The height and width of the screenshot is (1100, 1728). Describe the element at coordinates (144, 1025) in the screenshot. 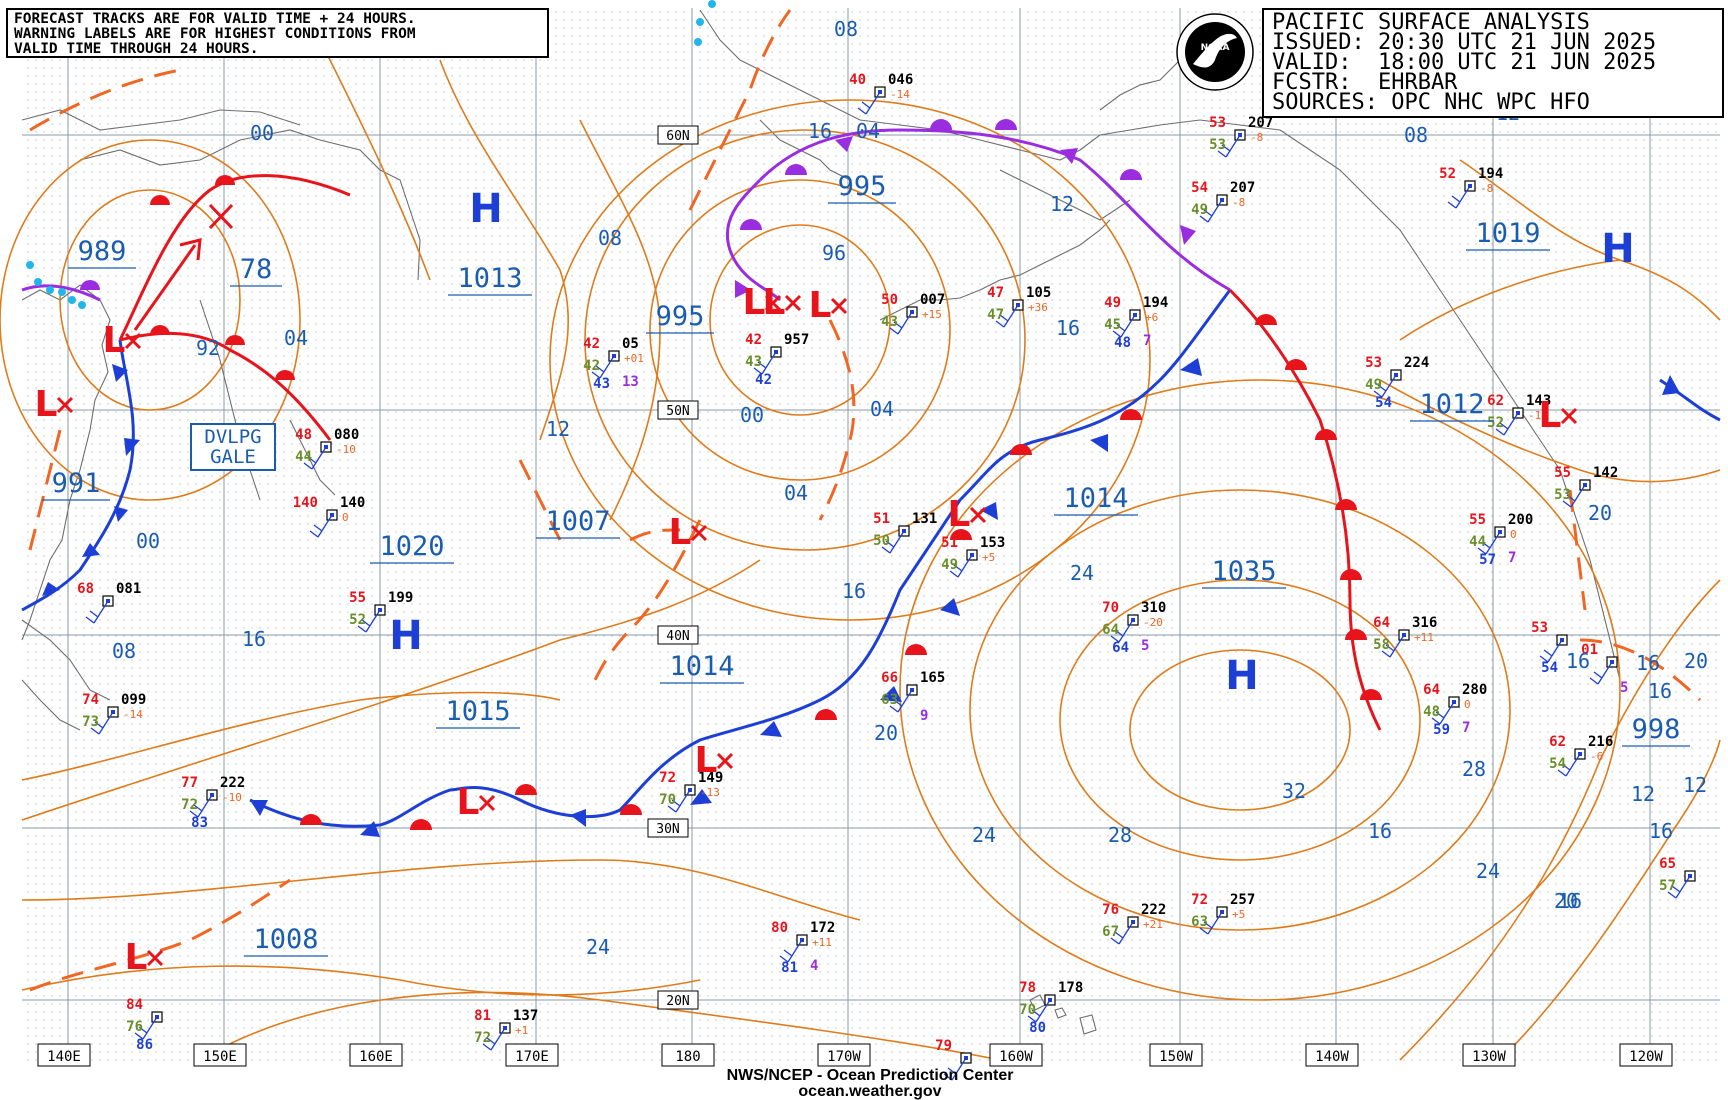

I see `station-plot: 84 76 86` at that location.